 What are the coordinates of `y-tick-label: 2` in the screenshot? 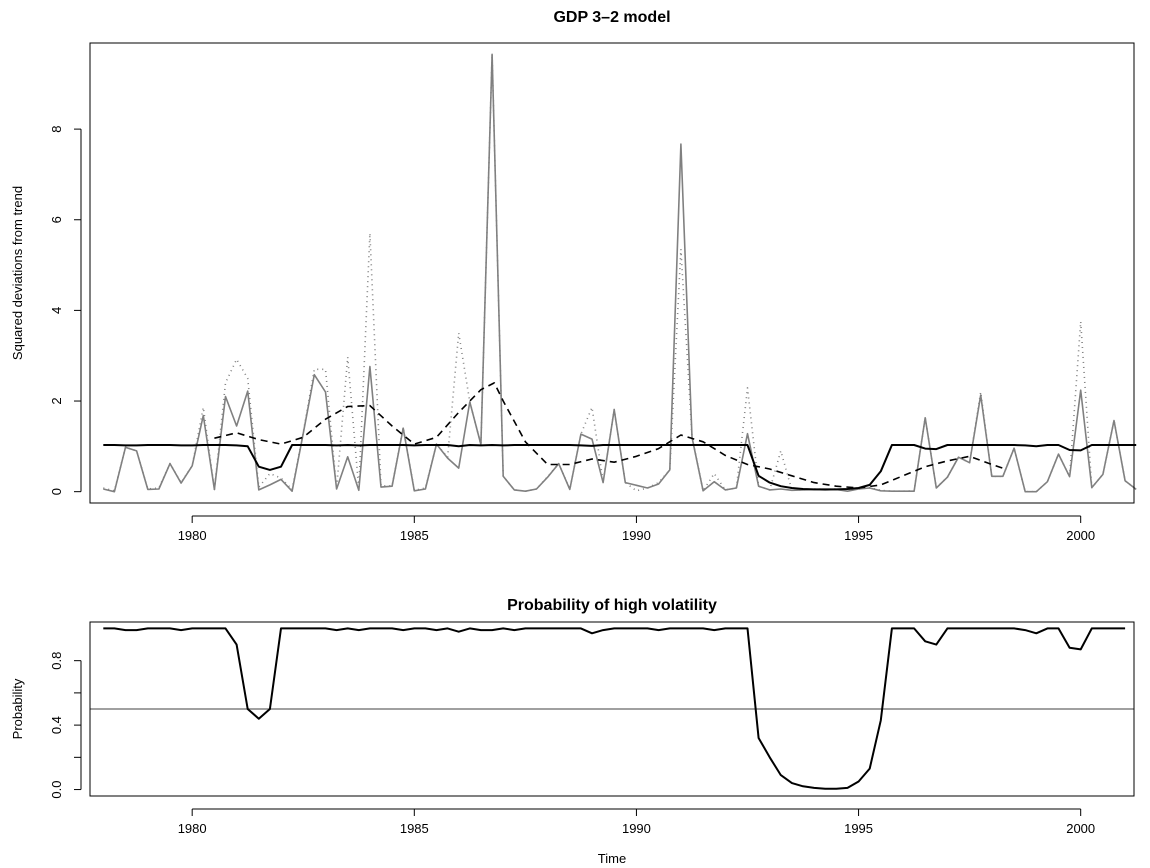 It's located at (56, 400).